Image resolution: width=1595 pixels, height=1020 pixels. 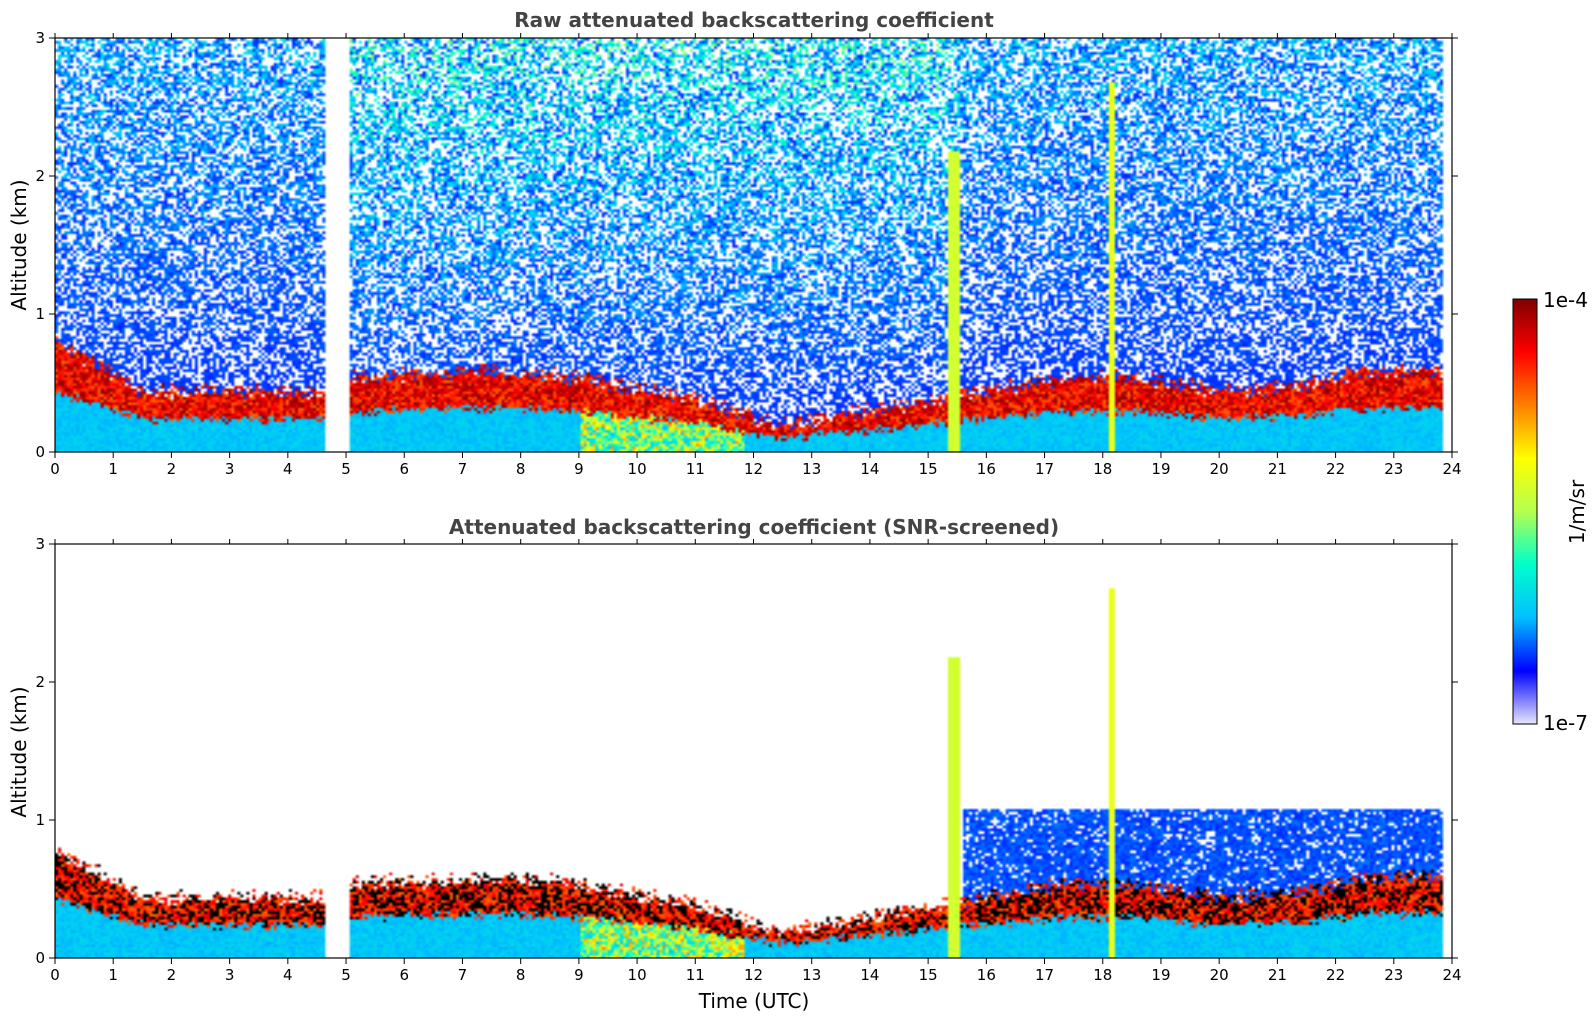 I want to click on colorbar: 1e-4 1e-7 1/m/sr, so click(x=1550, y=511).